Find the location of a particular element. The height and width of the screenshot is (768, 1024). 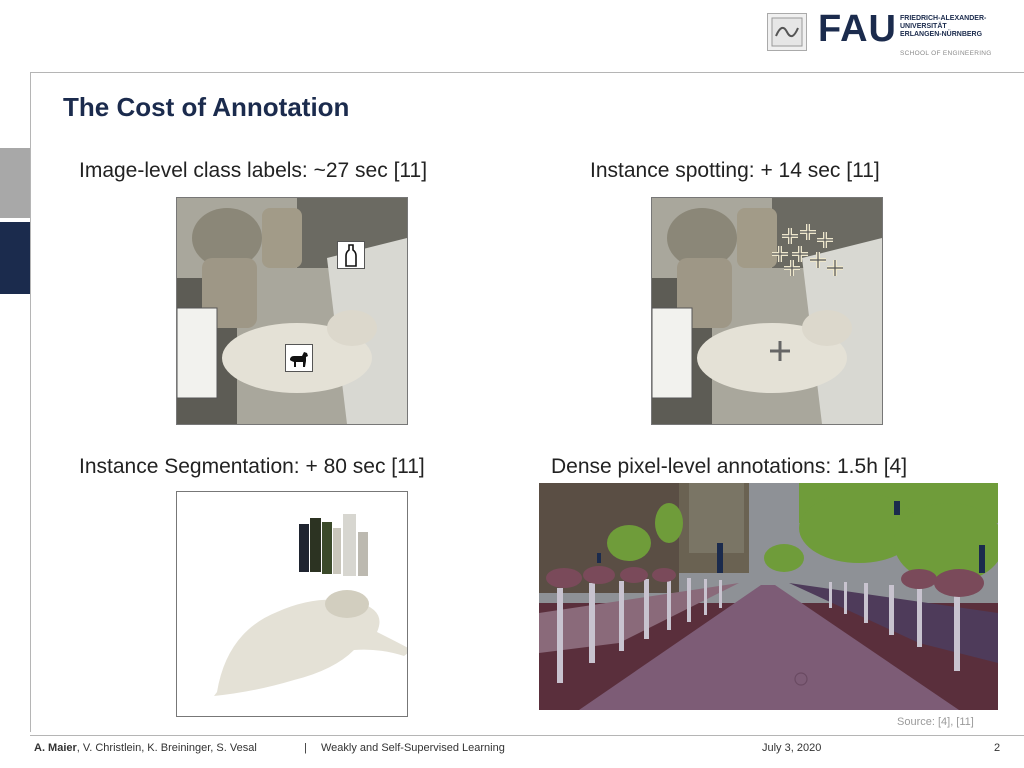

source-citation: Source: [4], [11] is located at coordinates (935, 722).